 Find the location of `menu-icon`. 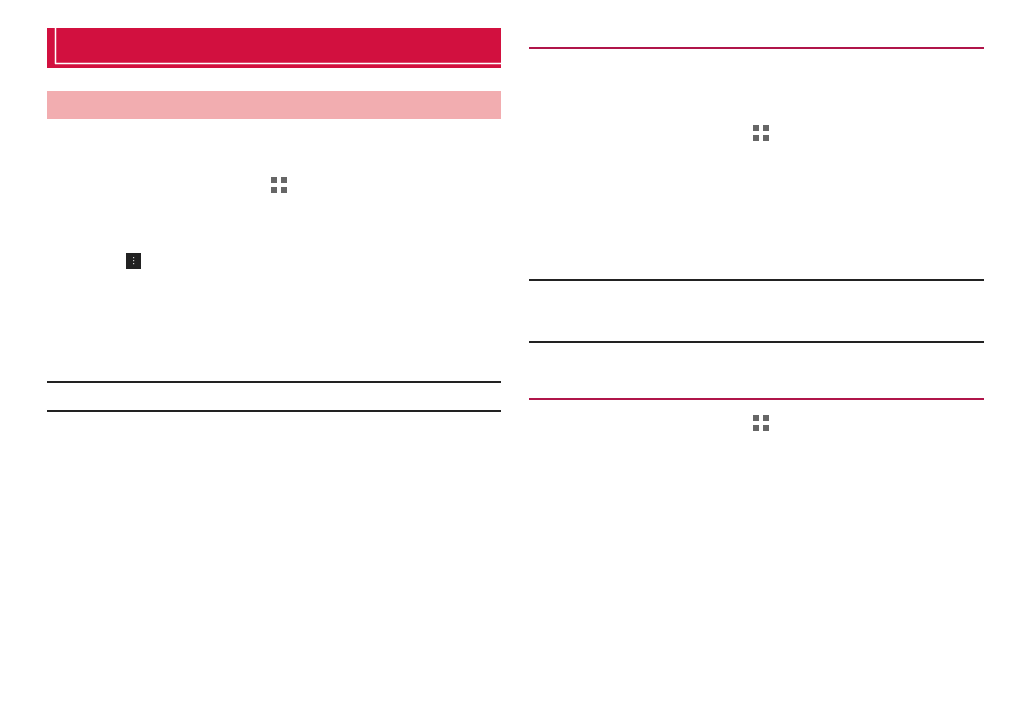

menu-icon is located at coordinates (133, 261).